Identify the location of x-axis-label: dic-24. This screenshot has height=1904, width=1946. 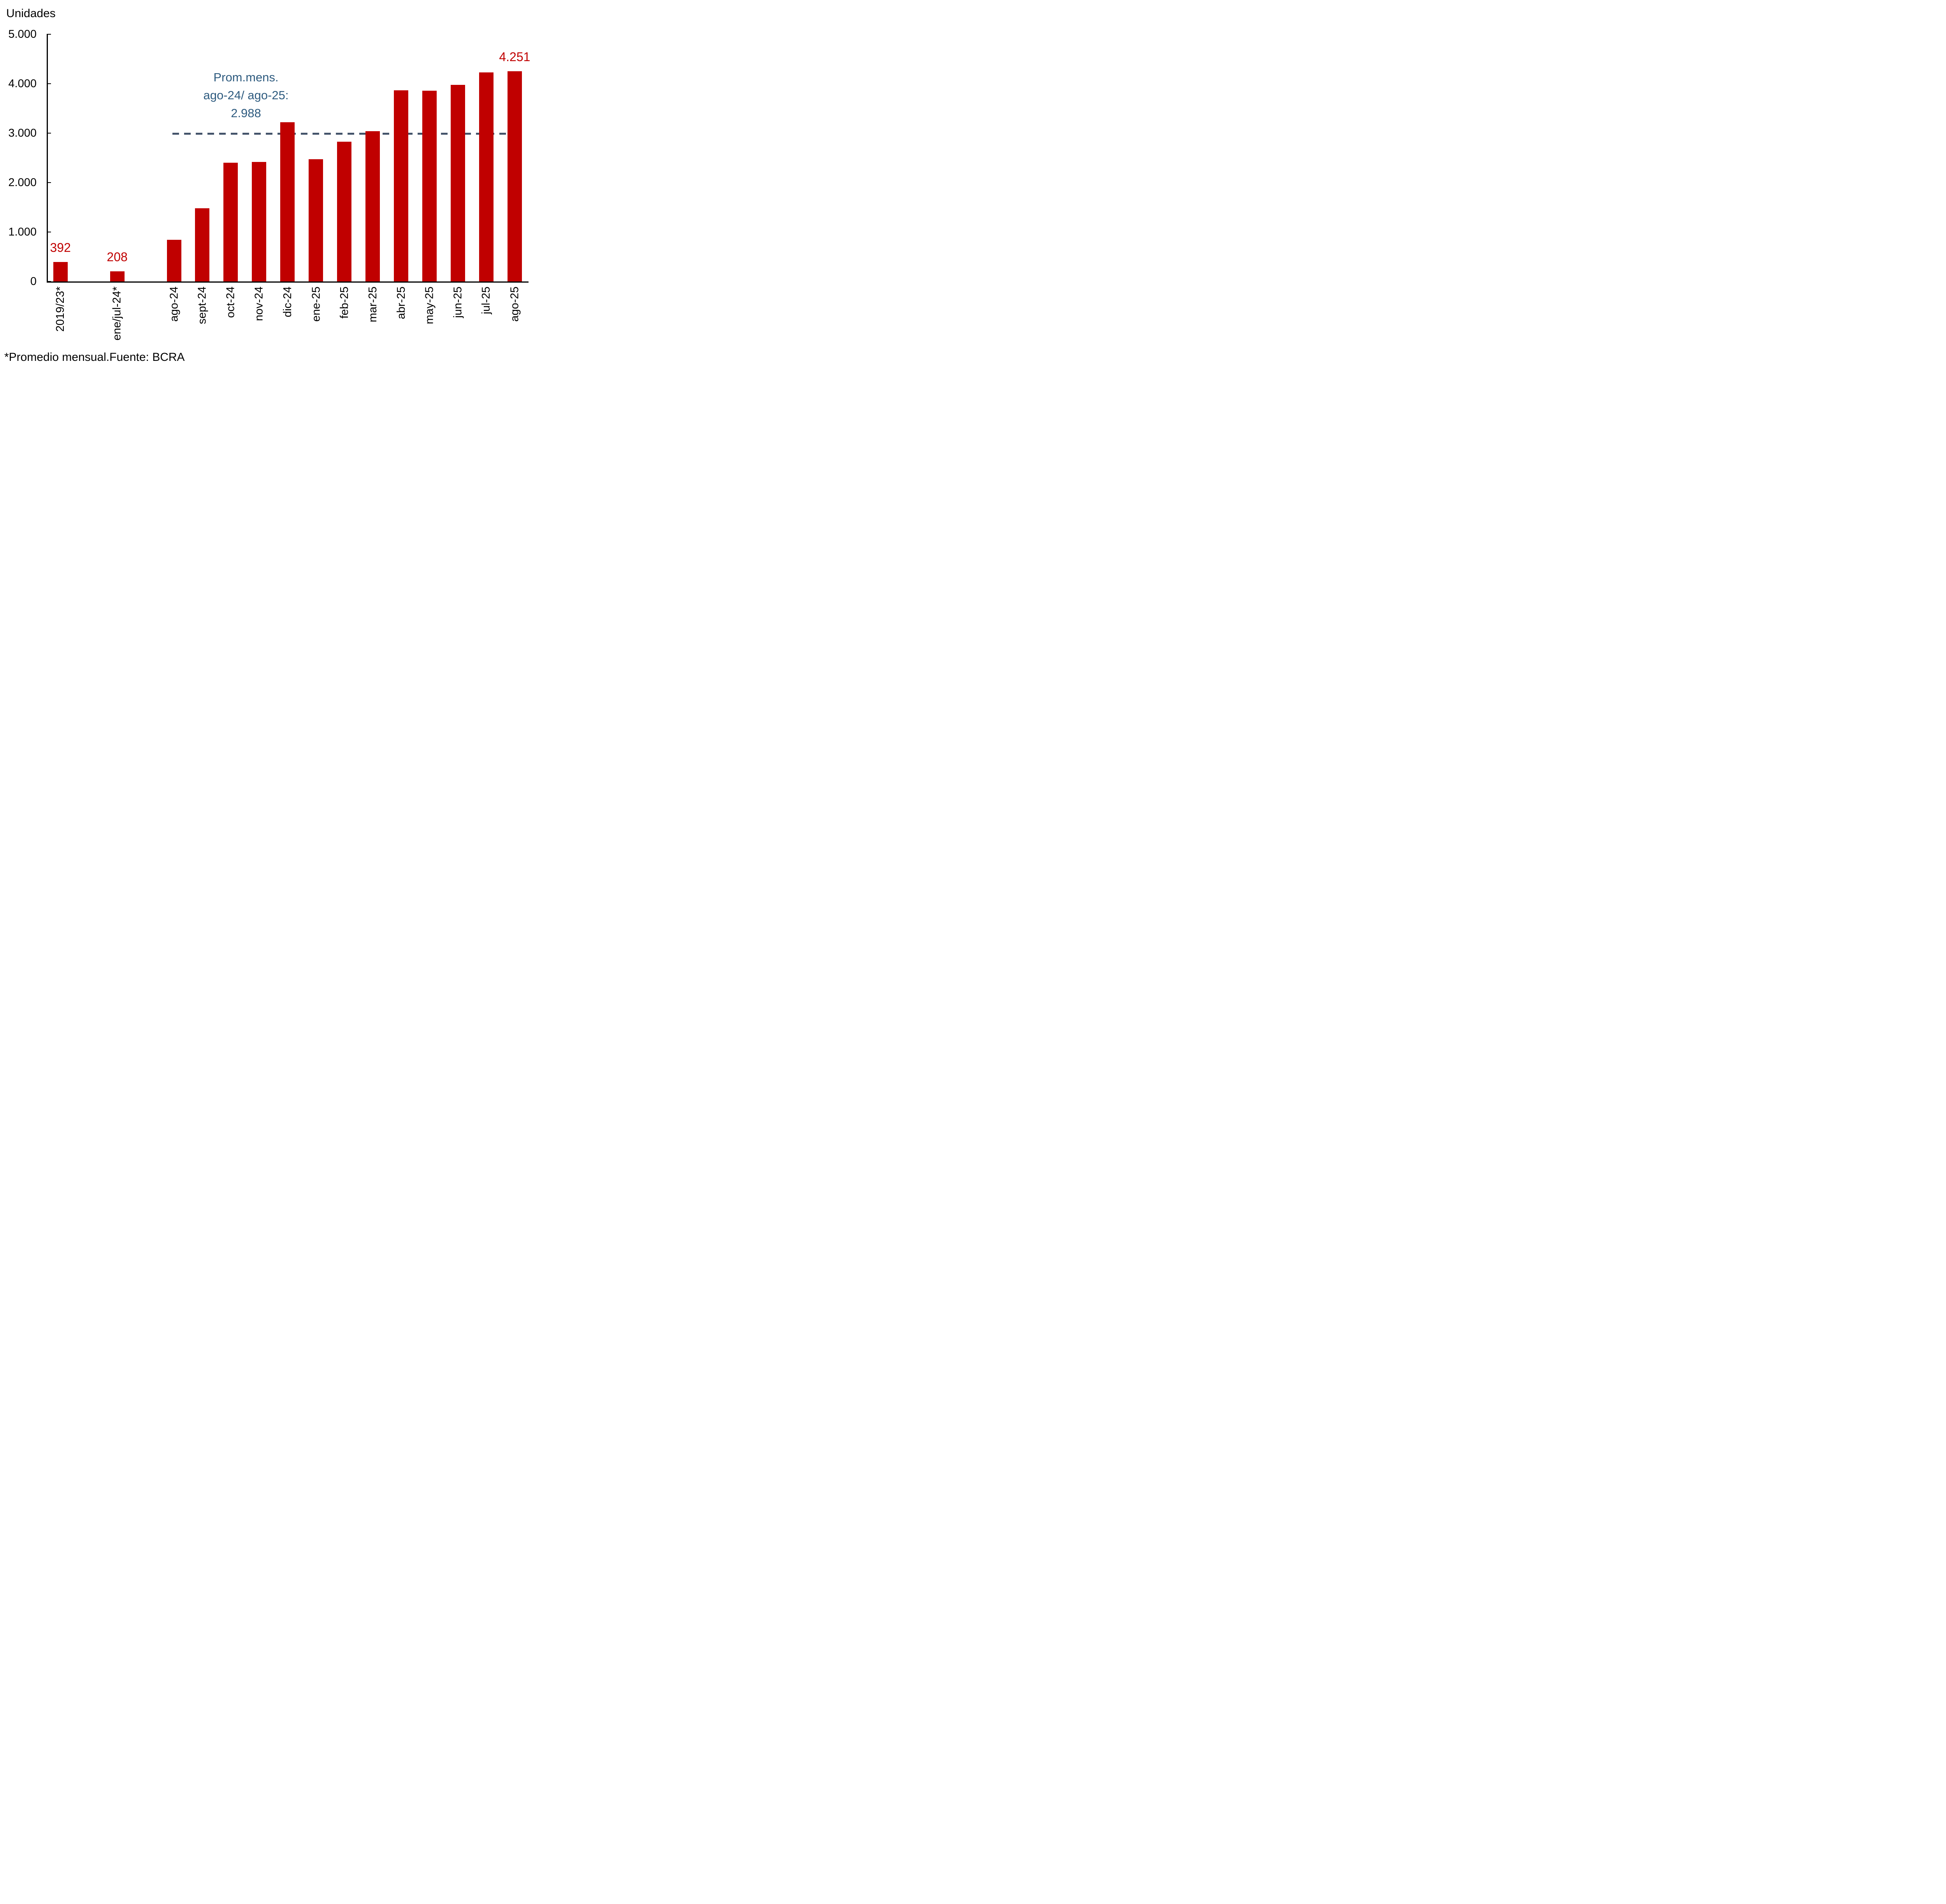
(287, 302).